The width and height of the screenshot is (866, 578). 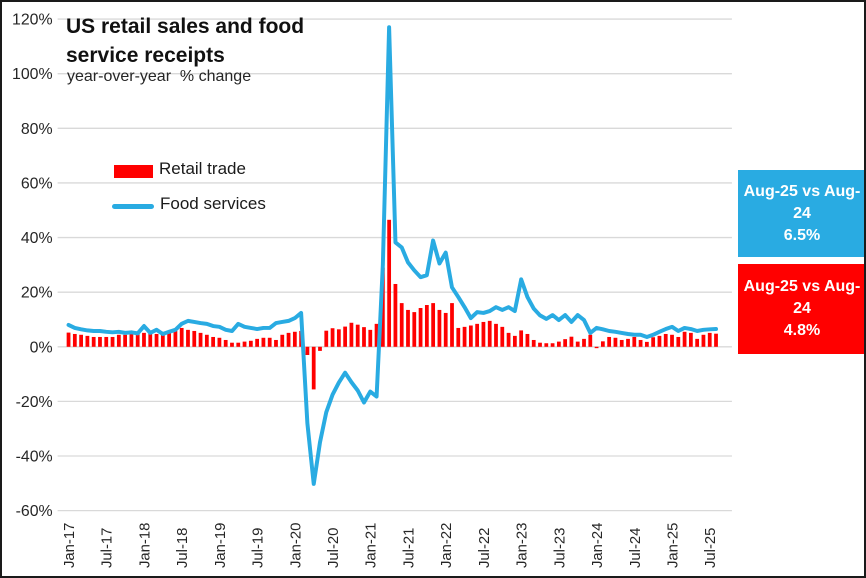 What do you see at coordinates (221, 545) in the screenshot?
I see `x-tick-label: Jan-19` at bounding box center [221, 545].